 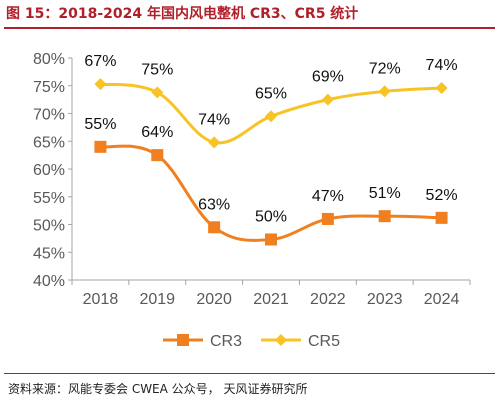 What do you see at coordinates (157, 69) in the screenshot?
I see `data-label-cr5: 75%` at bounding box center [157, 69].